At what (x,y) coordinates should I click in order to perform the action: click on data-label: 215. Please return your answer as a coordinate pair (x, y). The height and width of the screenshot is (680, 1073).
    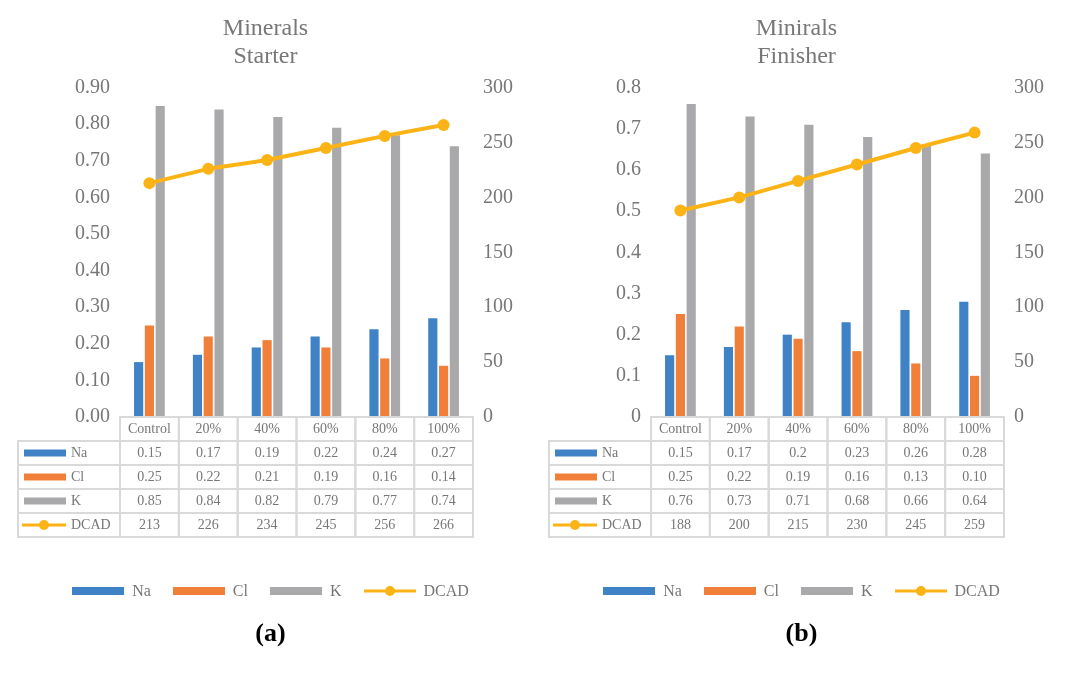
    Looking at the image, I should click on (798, 524).